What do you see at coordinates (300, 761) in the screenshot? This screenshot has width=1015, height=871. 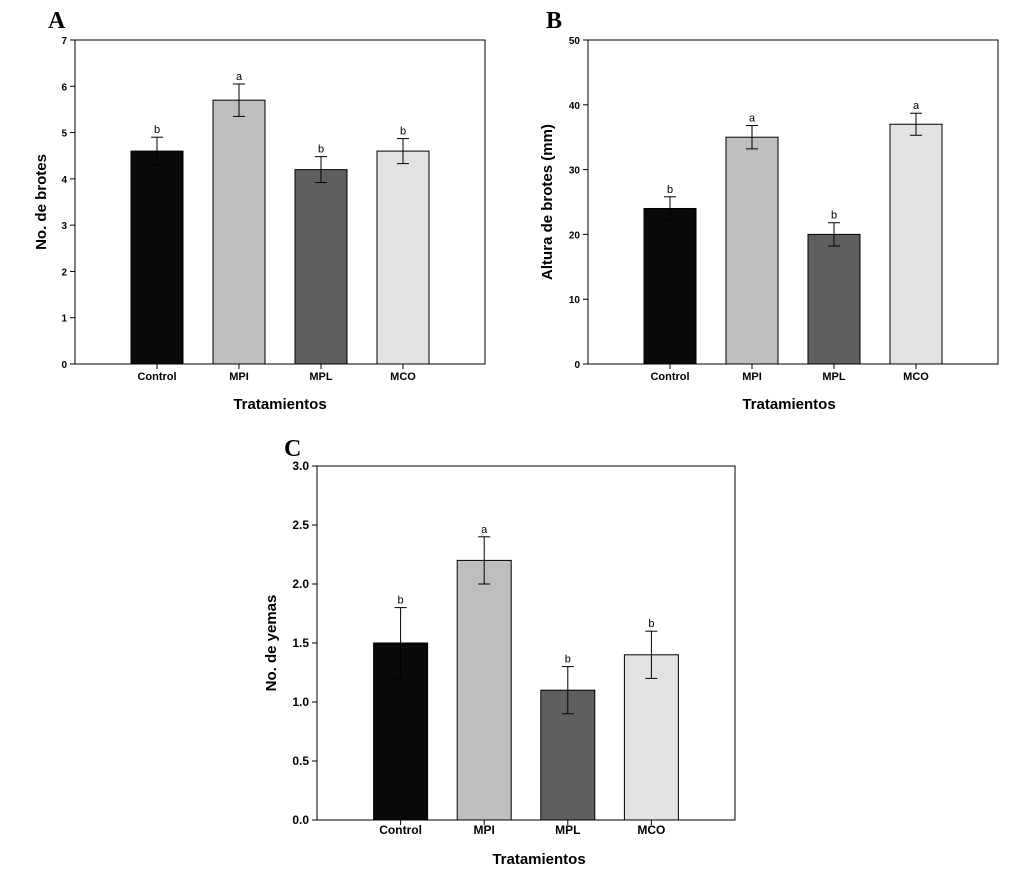 I see `y-tick-label: 0.5` at bounding box center [300, 761].